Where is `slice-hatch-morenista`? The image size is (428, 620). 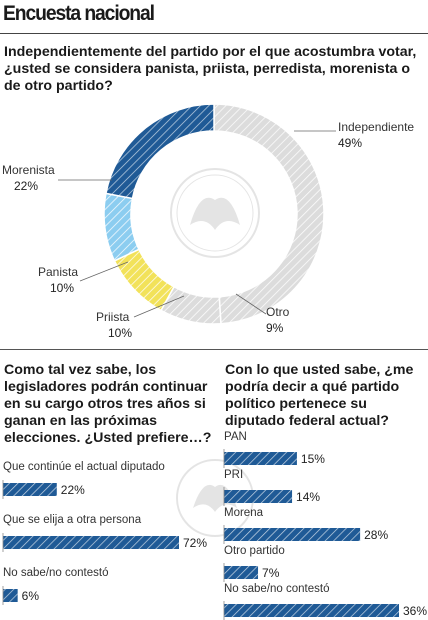 slice-hatch-morenista is located at coordinates (159, 151).